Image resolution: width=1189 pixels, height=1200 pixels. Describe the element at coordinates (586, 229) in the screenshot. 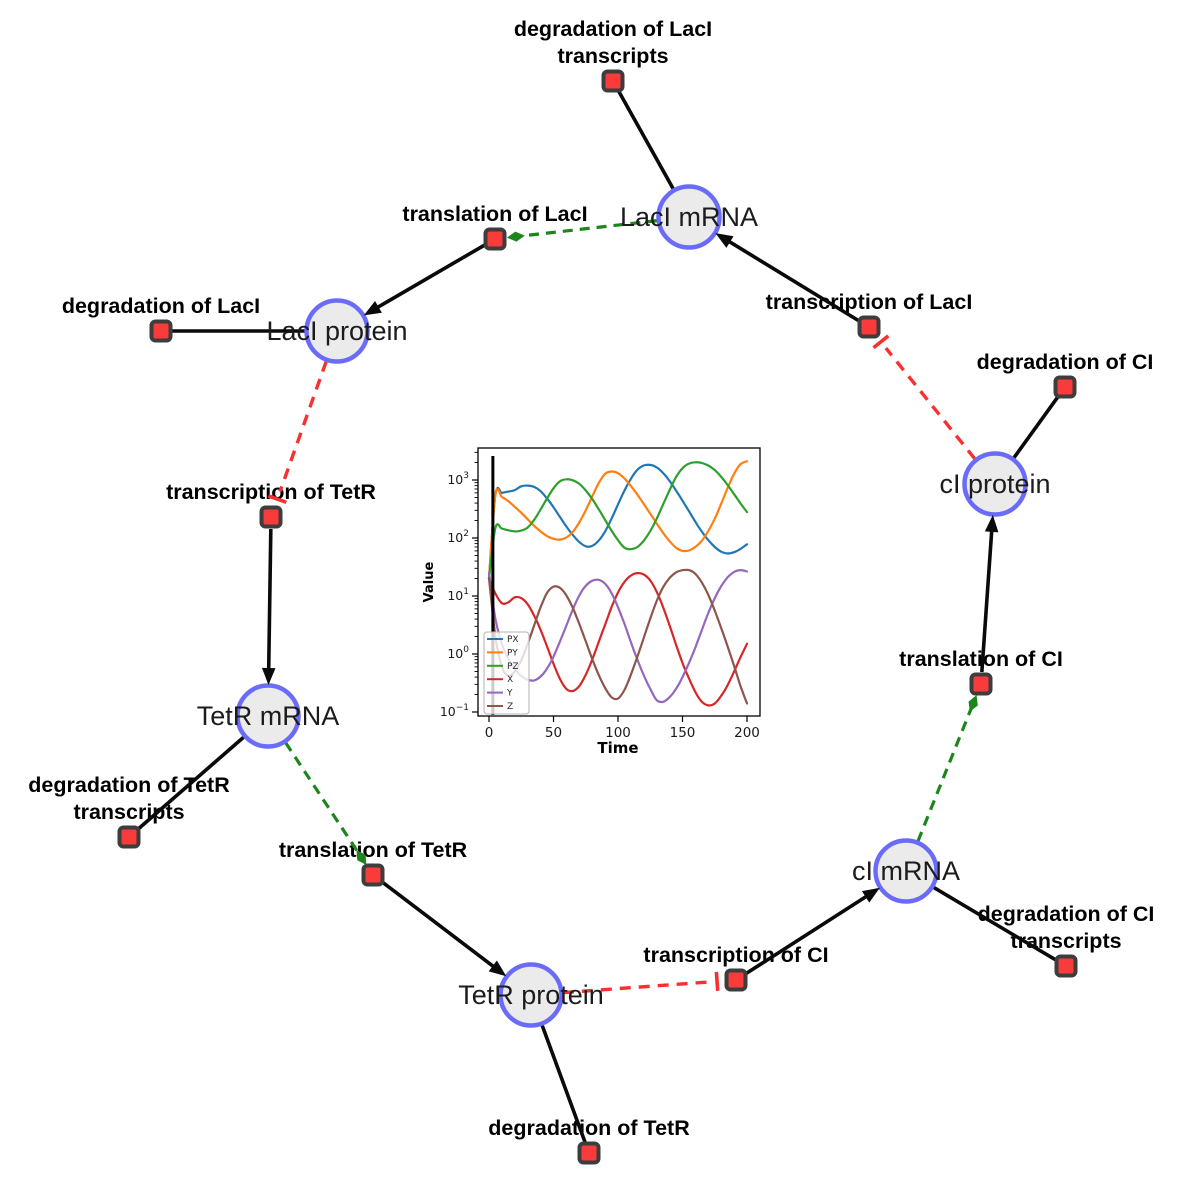

I see `edge-modifier-LacI_mRNA-tl_LacI` at that location.